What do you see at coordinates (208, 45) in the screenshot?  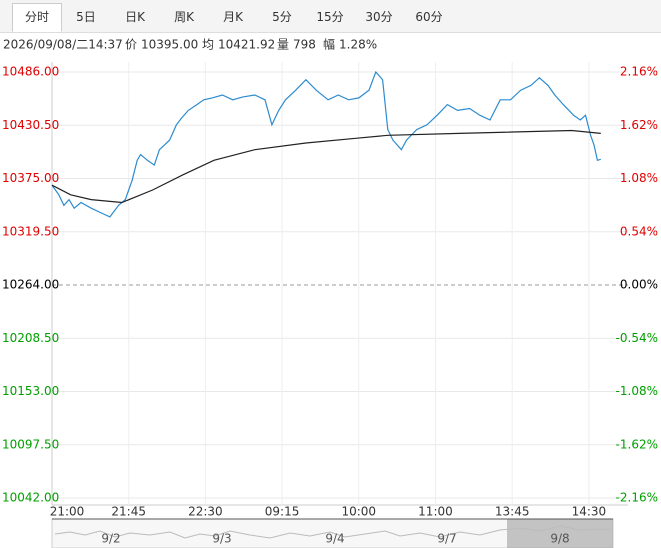 I see `avg-label: 均` at bounding box center [208, 45].